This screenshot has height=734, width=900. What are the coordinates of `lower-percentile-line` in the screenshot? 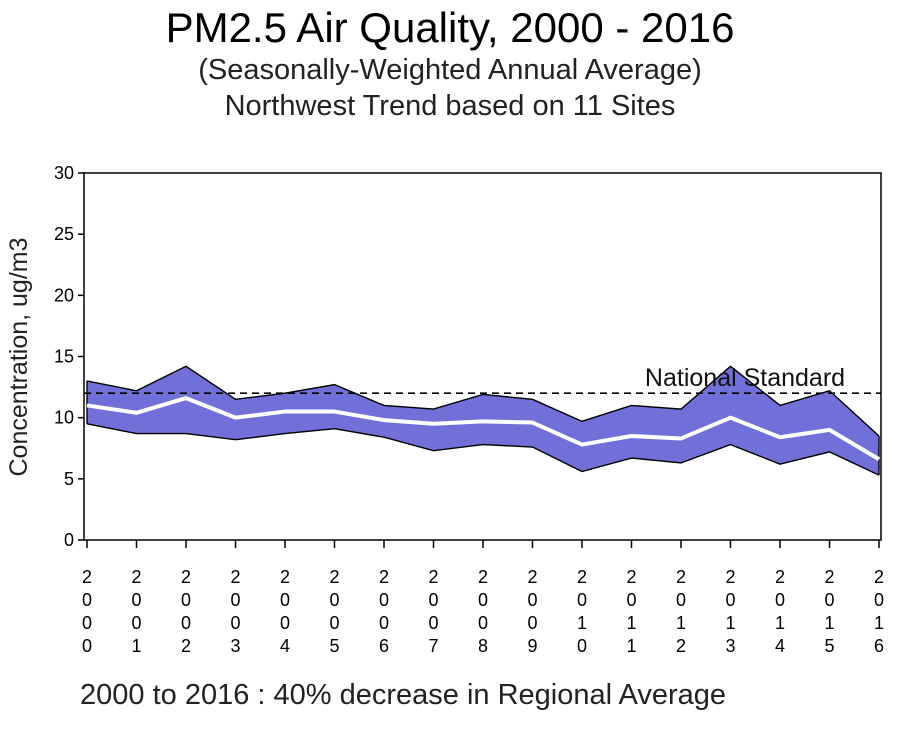 It's located at (483, 449).